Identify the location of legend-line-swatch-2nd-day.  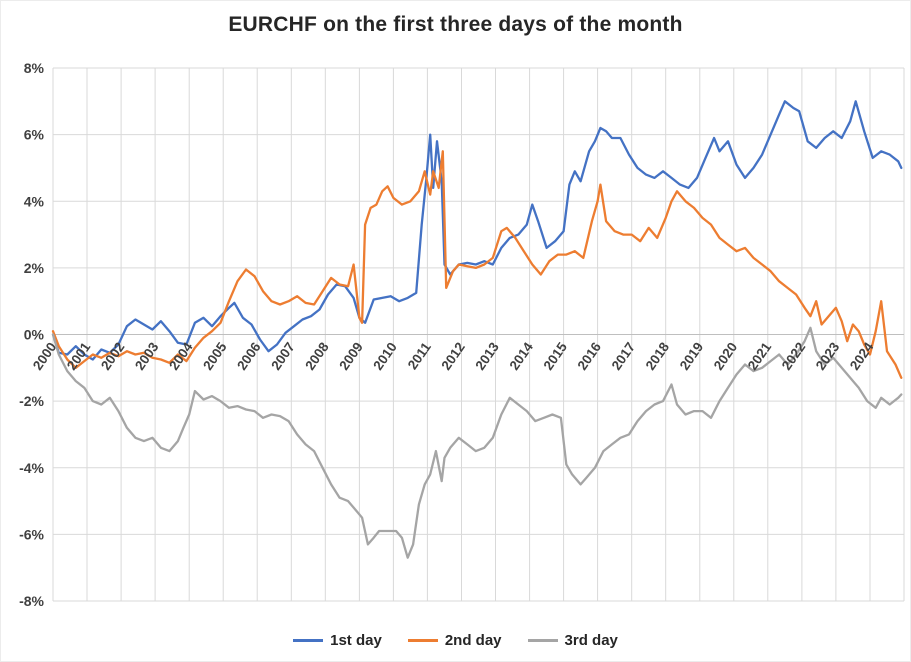
(422, 640).